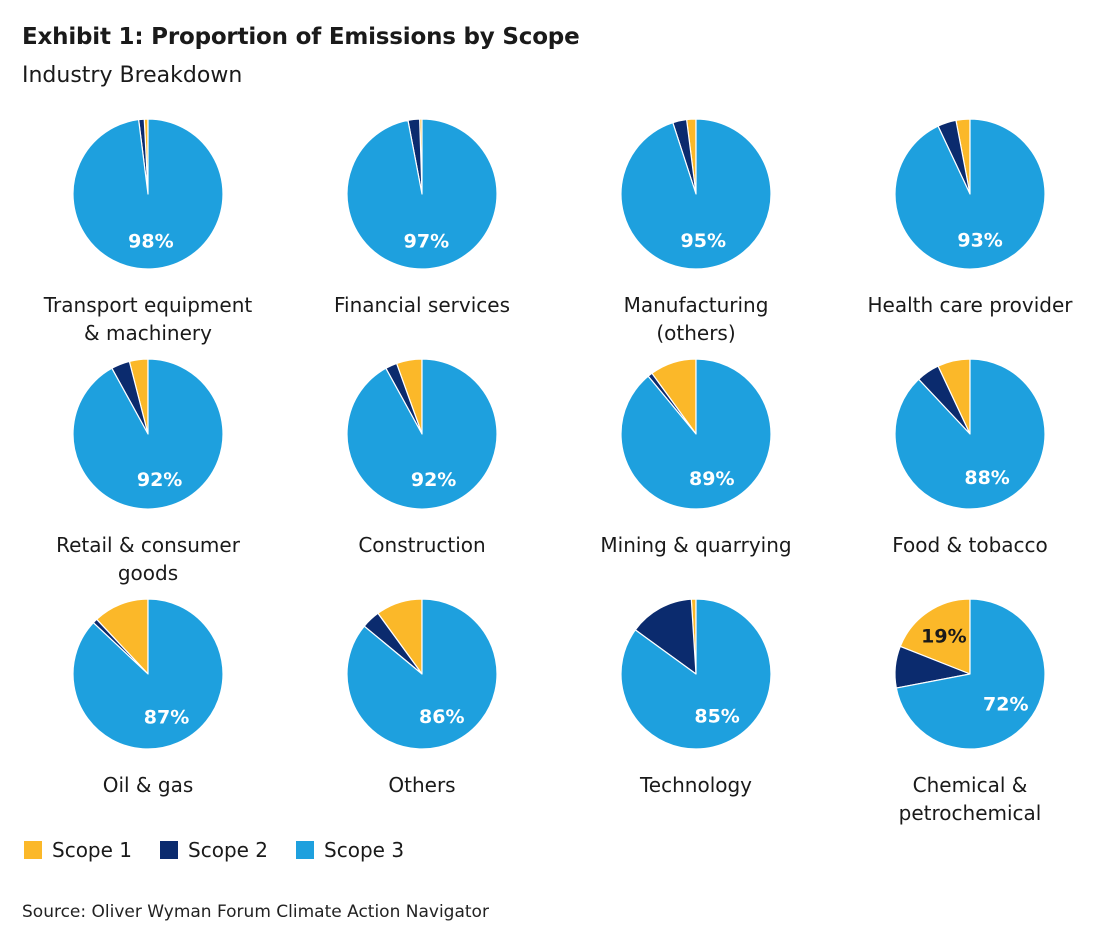 The height and width of the screenshot is (936, 1108). What do you see at coordinates (1005, 705) in the screenshot?
I see `data-label-scope3-chemical-petrochemical: 72%` at bounding box center [1005, 705].